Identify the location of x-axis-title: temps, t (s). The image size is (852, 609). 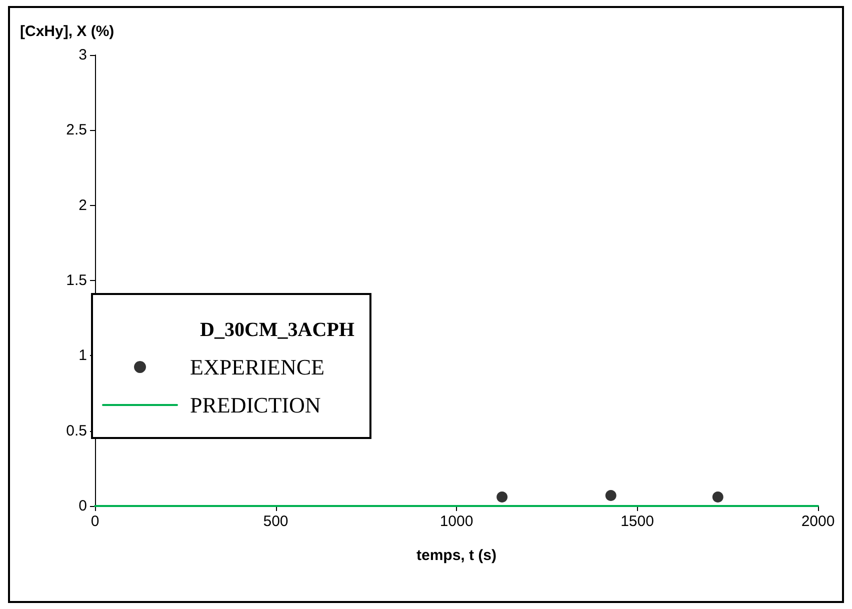
(456, 555).